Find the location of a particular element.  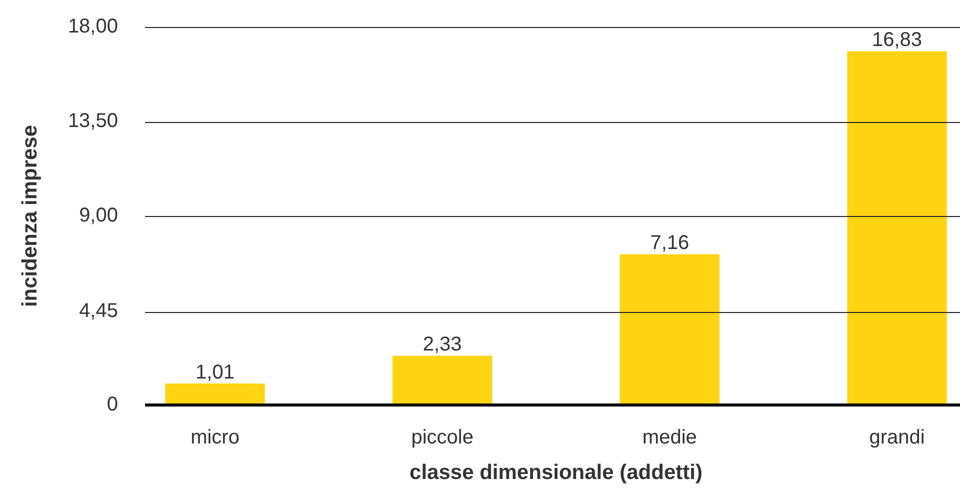

y-tick-label: 0 is located at coordinates (112, 405).